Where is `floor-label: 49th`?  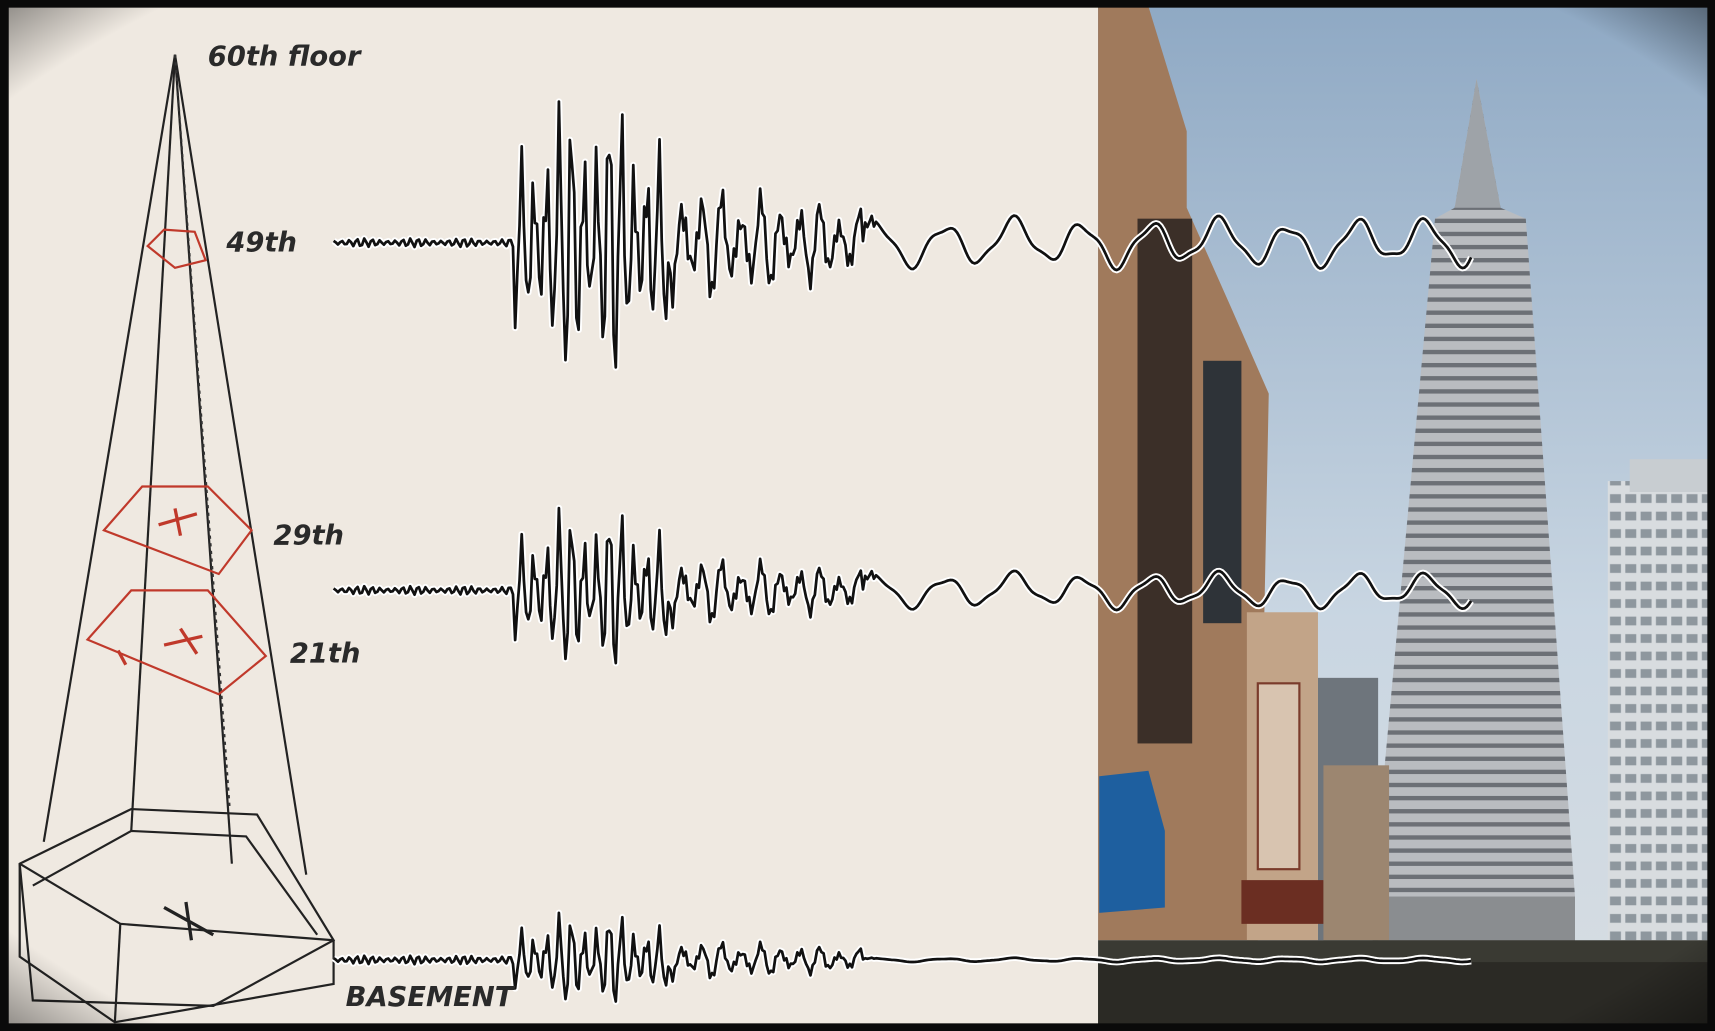
floor-label: 49th is located at coordinates (261, 242).